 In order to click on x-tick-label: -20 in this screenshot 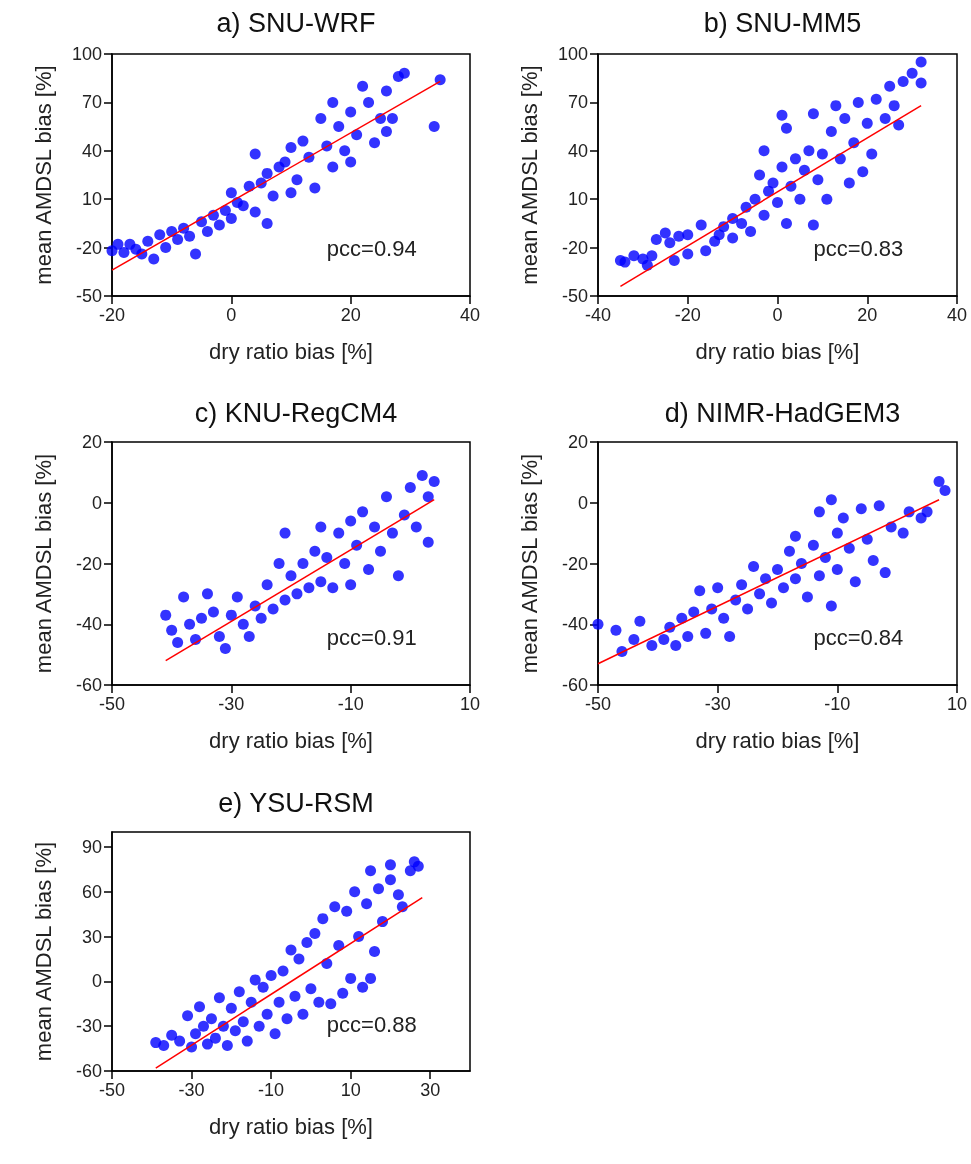, I will do `click(687, 315)`.